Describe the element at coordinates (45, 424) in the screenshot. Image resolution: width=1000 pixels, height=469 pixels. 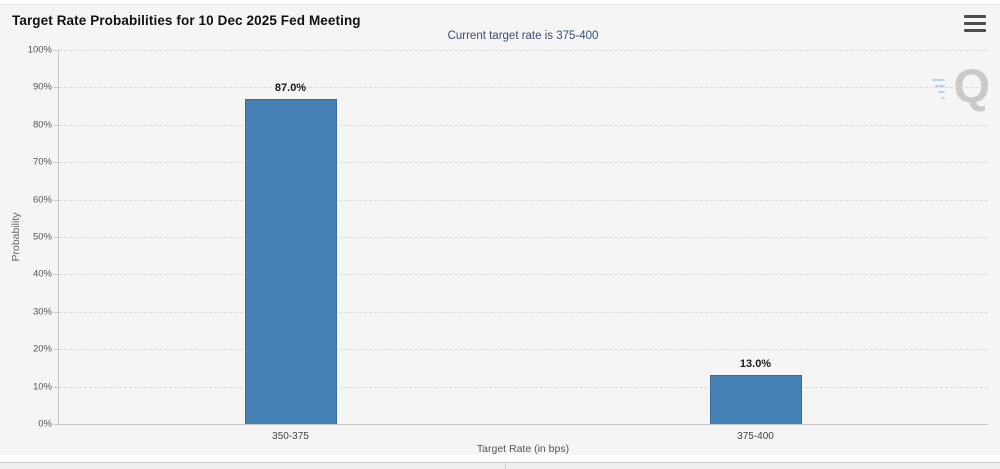
I see `y-tick-label: 0%` at that location.